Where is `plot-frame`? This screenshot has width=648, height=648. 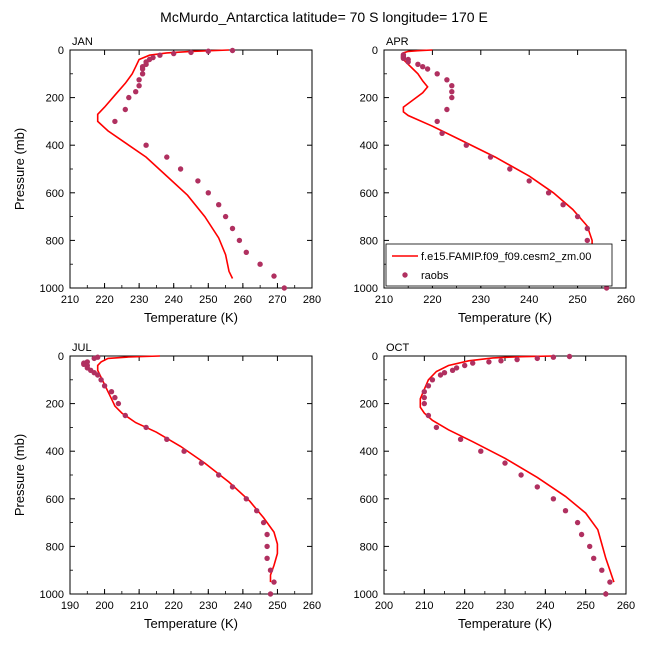
plot-frame is located at coordinates (505, 475).